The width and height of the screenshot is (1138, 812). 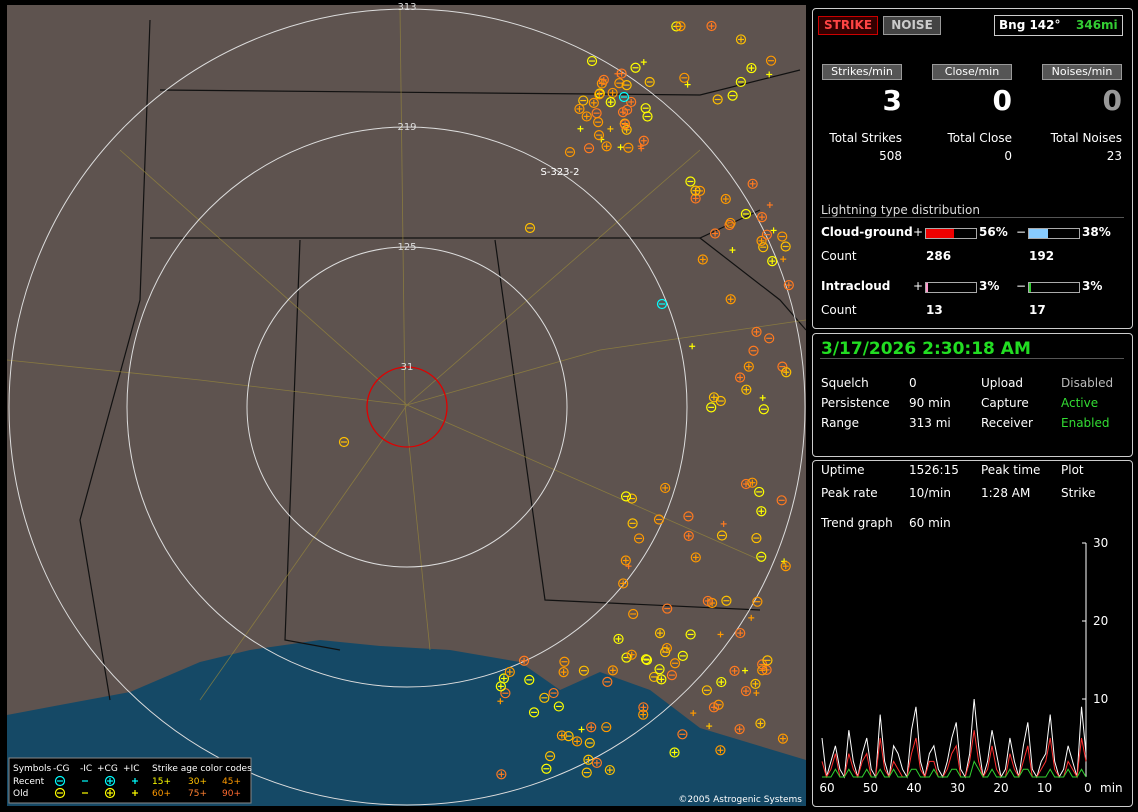 What do you see at coordinates (930, 403) in the screenshot?
I see `status-cell: 90 min` at bounding box center [930, 403].